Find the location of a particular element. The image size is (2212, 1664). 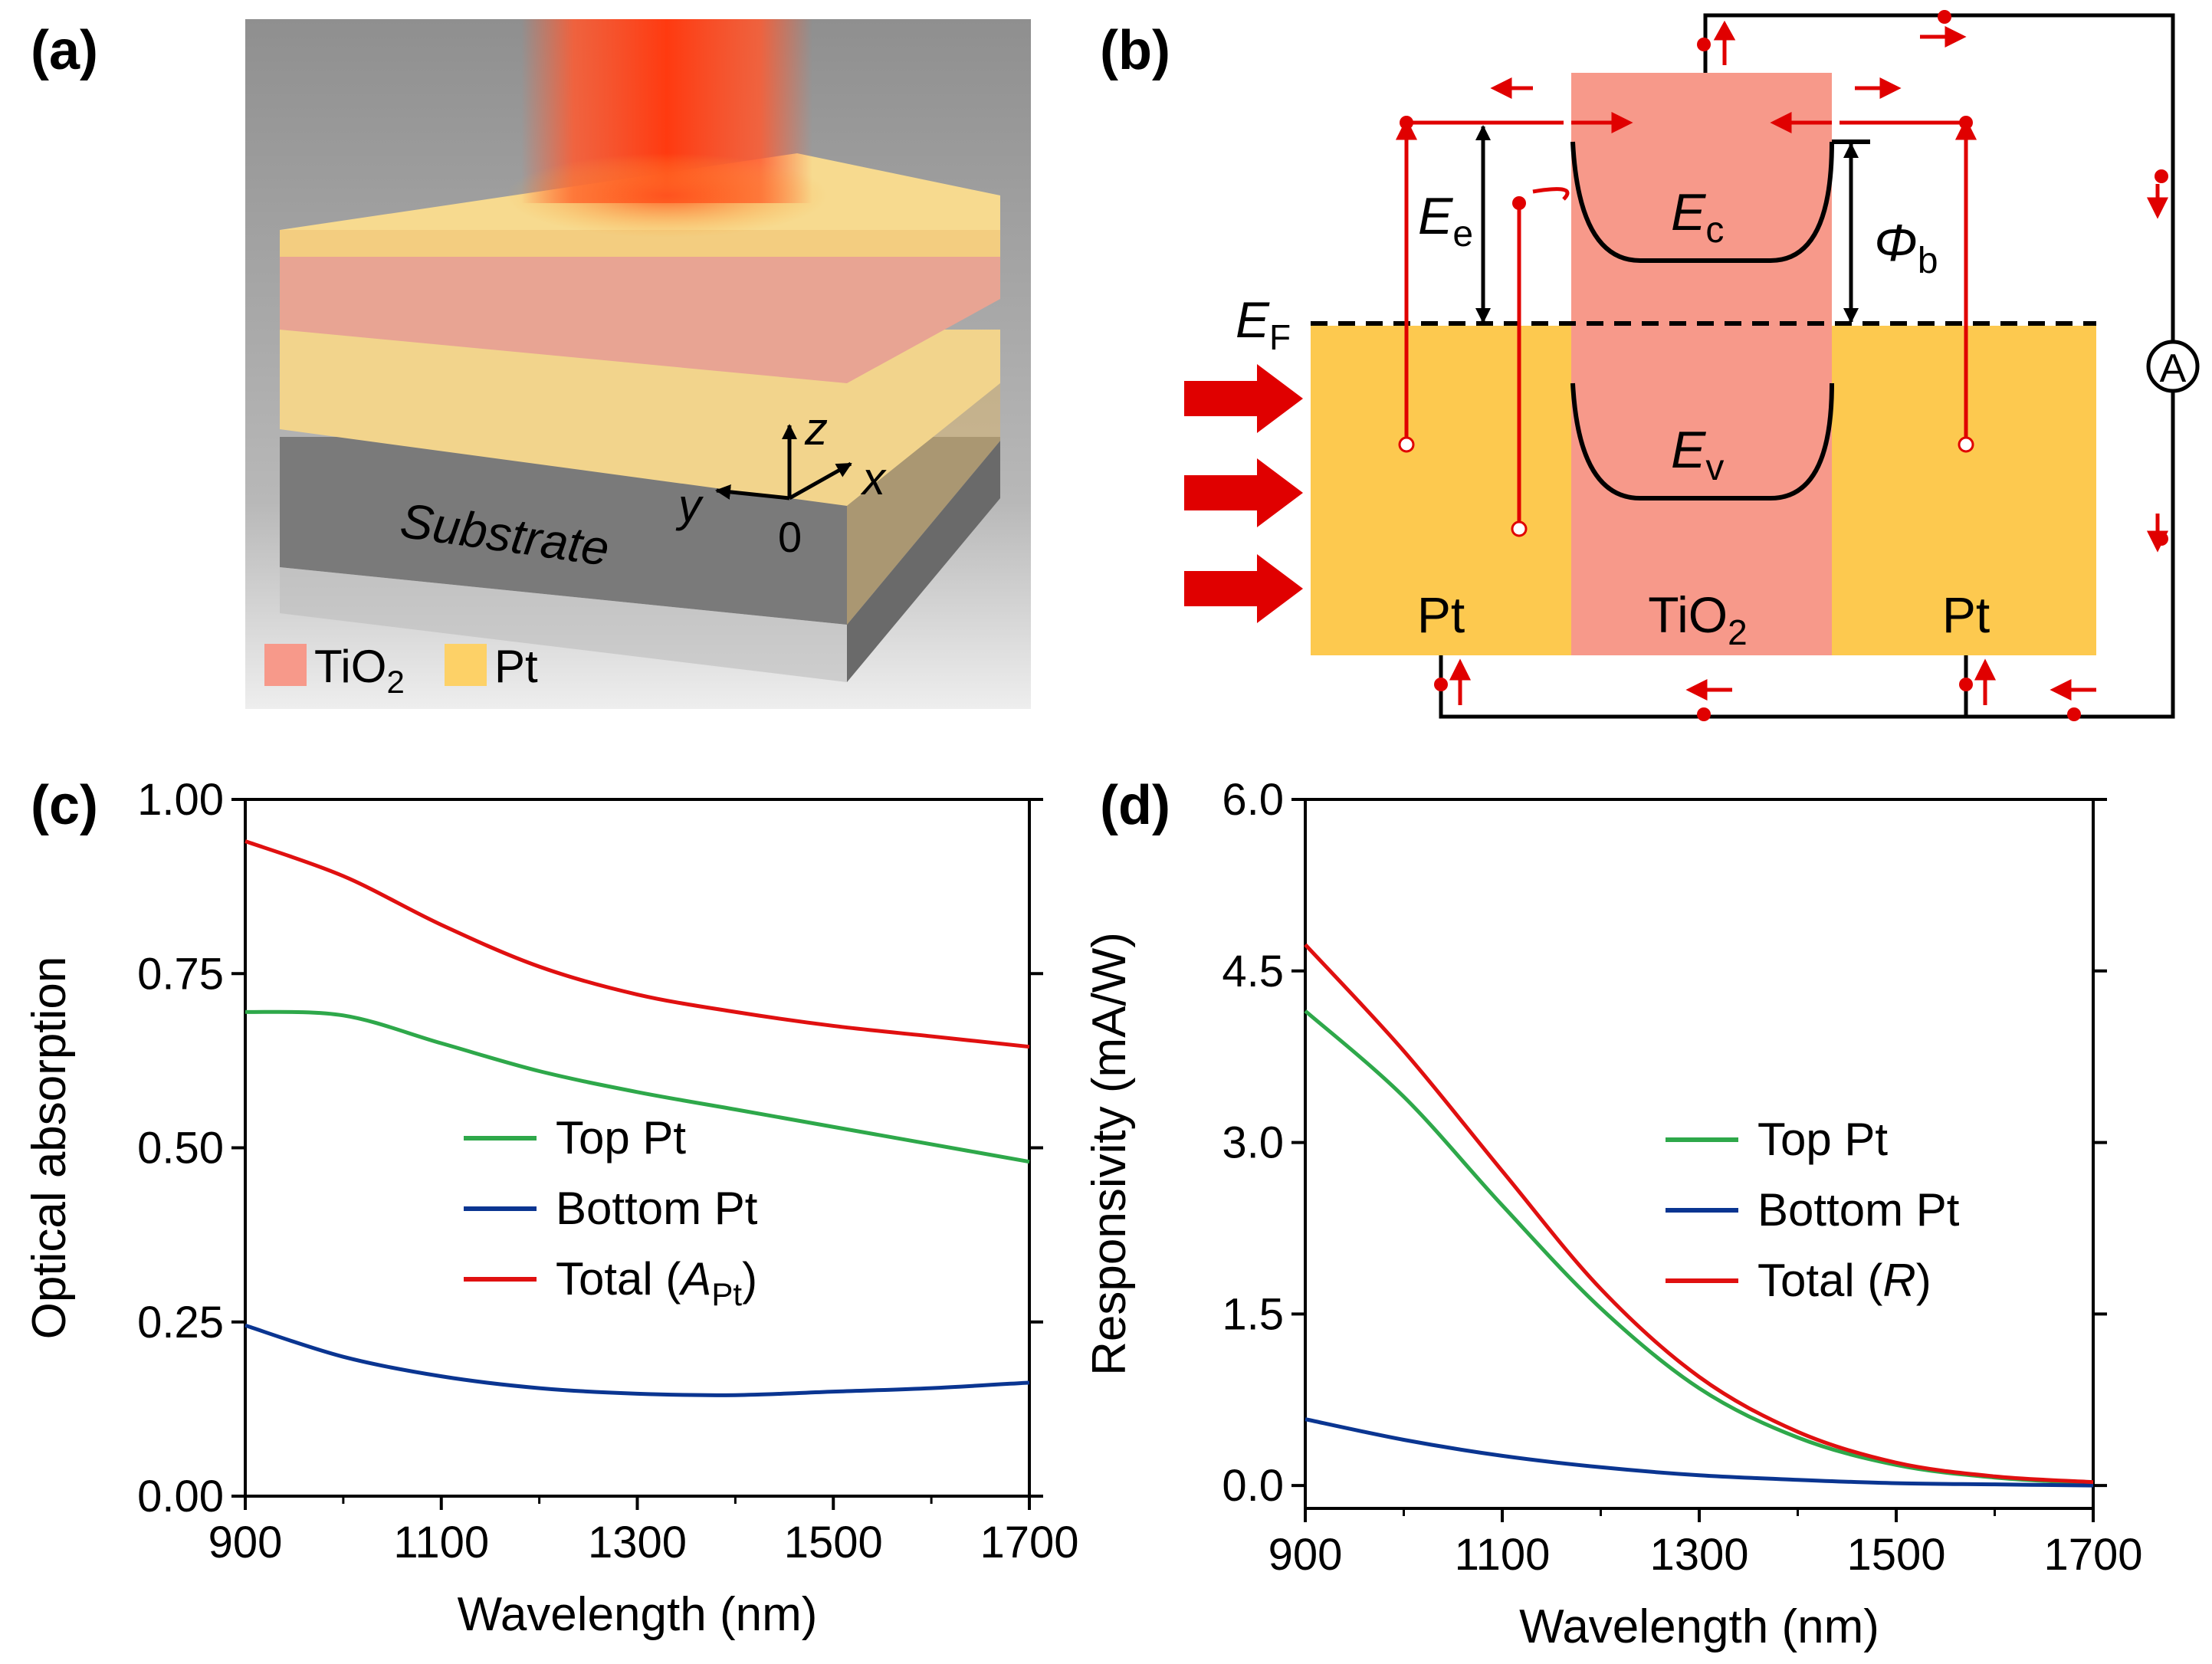

pt-right-label: Pt is located at coordinates (1966, 614).